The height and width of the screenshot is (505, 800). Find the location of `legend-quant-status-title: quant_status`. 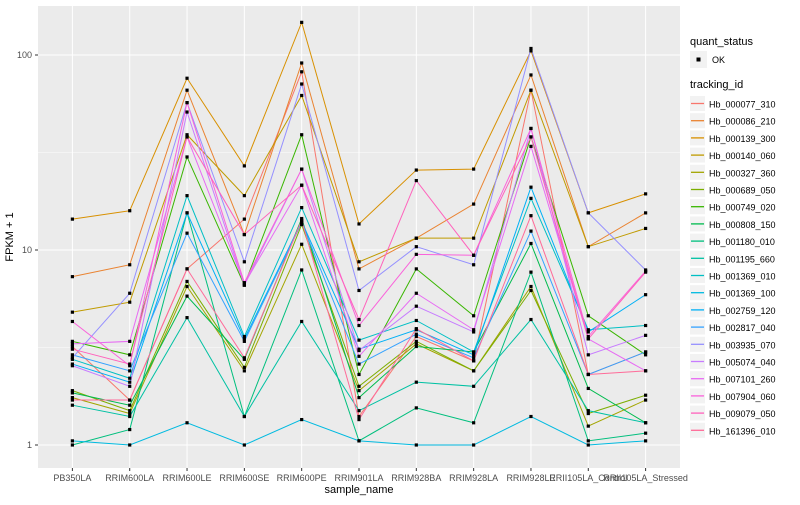

legend-quant-status-title: quant_status is located at coordinates (721, 42).